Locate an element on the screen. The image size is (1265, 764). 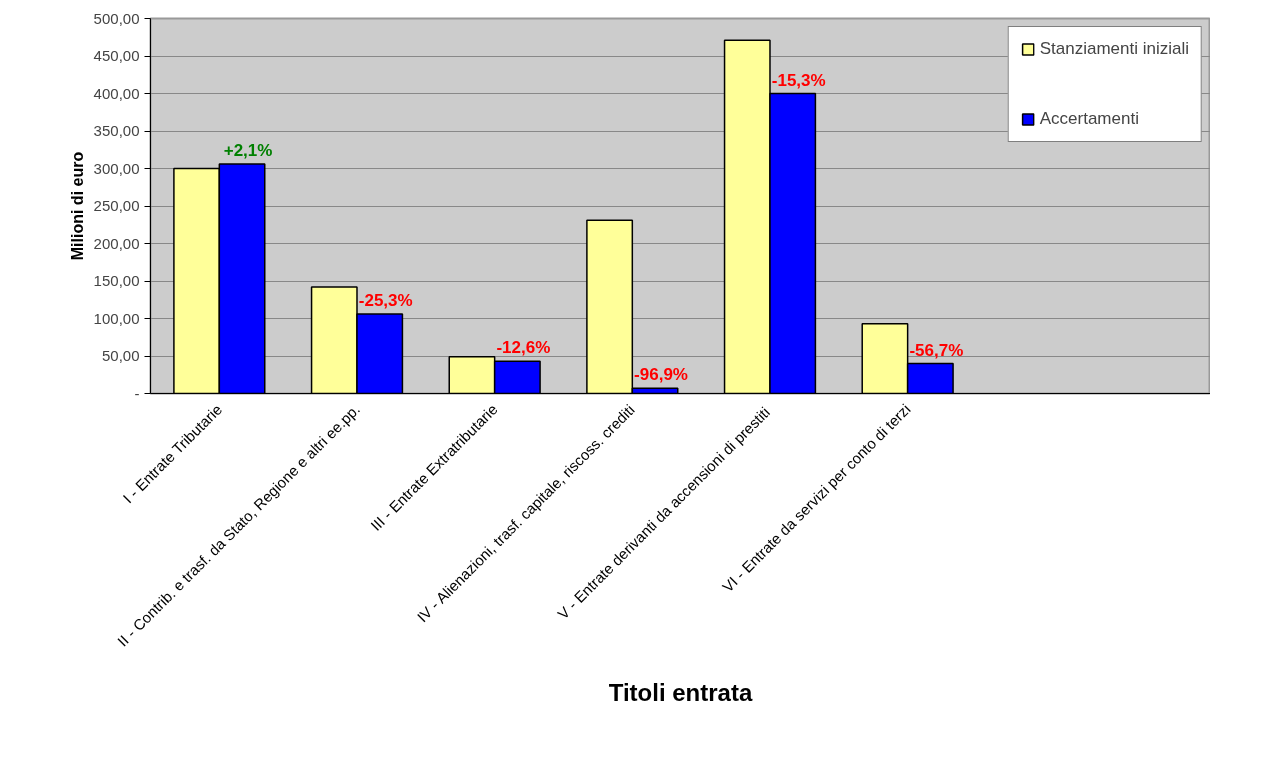
y-tick-label: 300,00 is located at coordinates (116, 168).